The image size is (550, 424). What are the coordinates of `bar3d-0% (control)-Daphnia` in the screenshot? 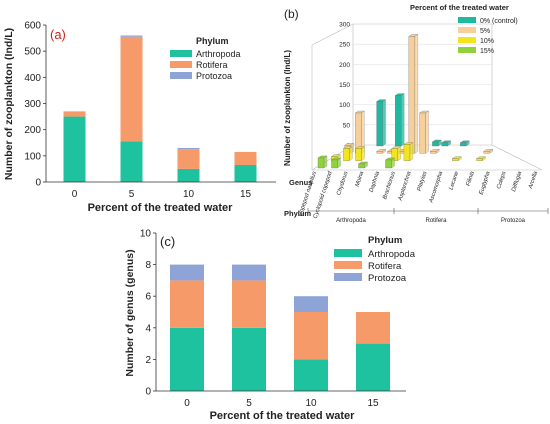 It's located at (398, 121).